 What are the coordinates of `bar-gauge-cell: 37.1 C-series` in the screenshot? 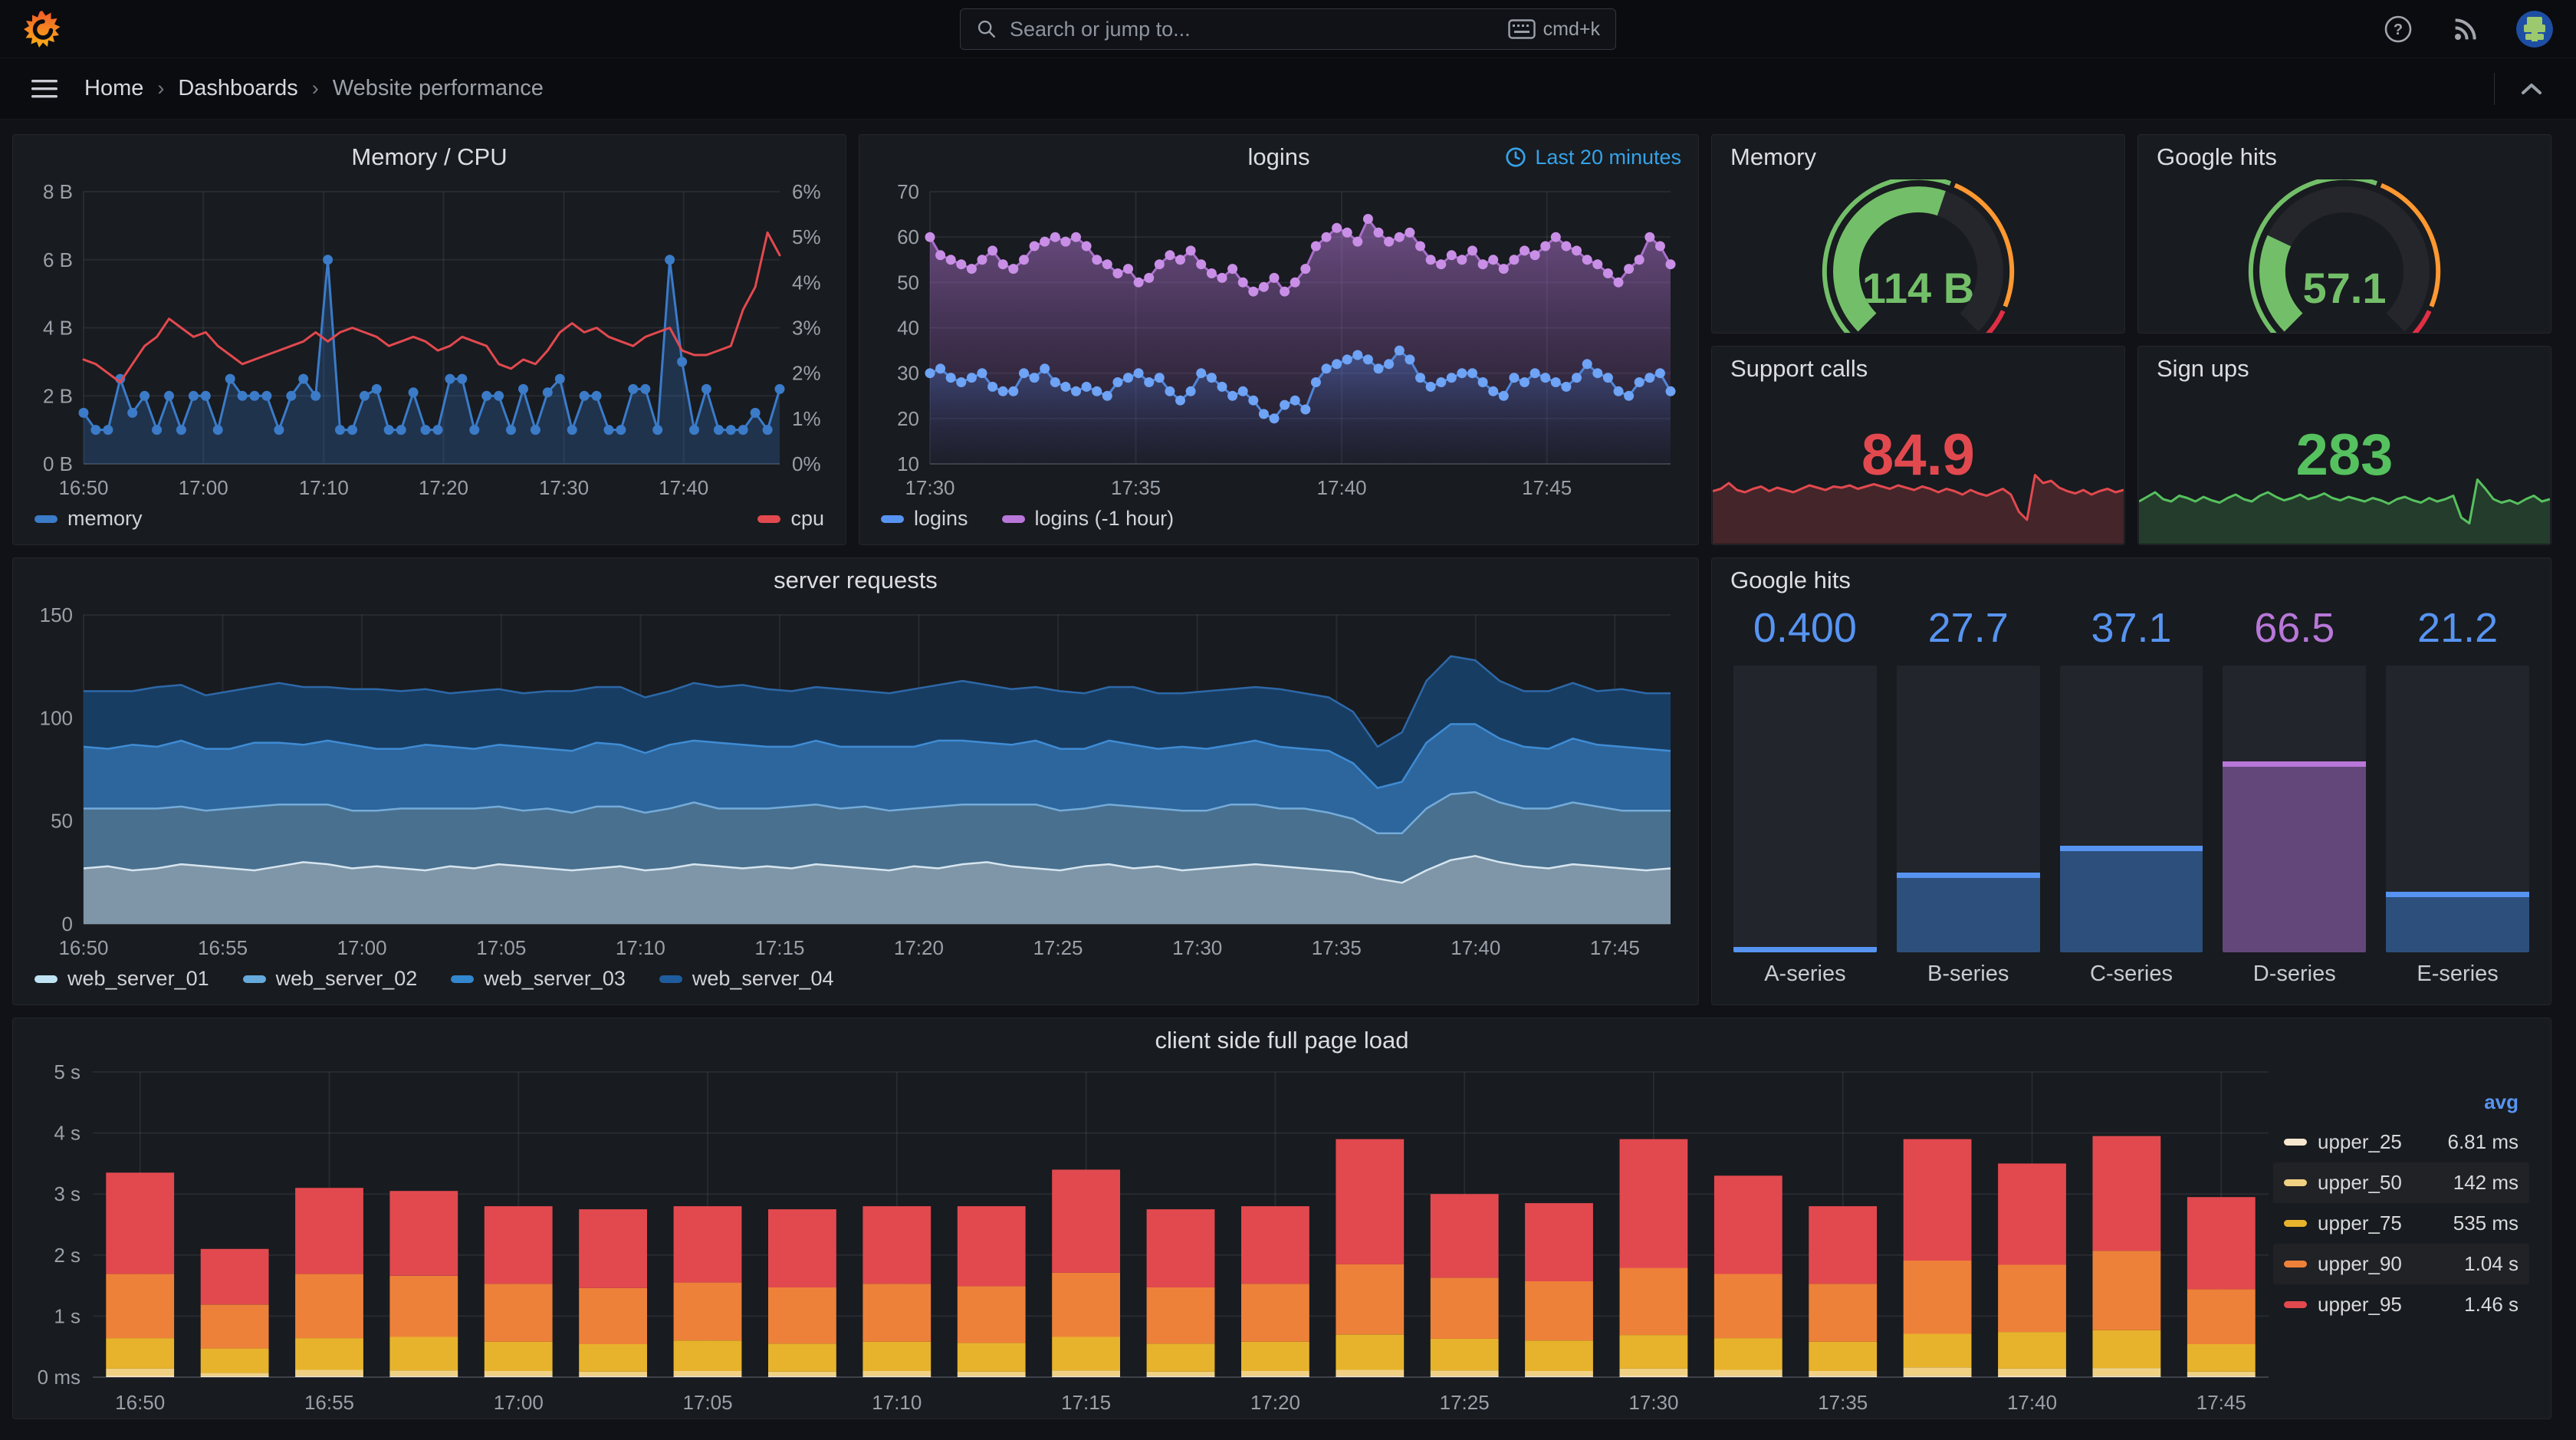 It's located at (2131, 799).